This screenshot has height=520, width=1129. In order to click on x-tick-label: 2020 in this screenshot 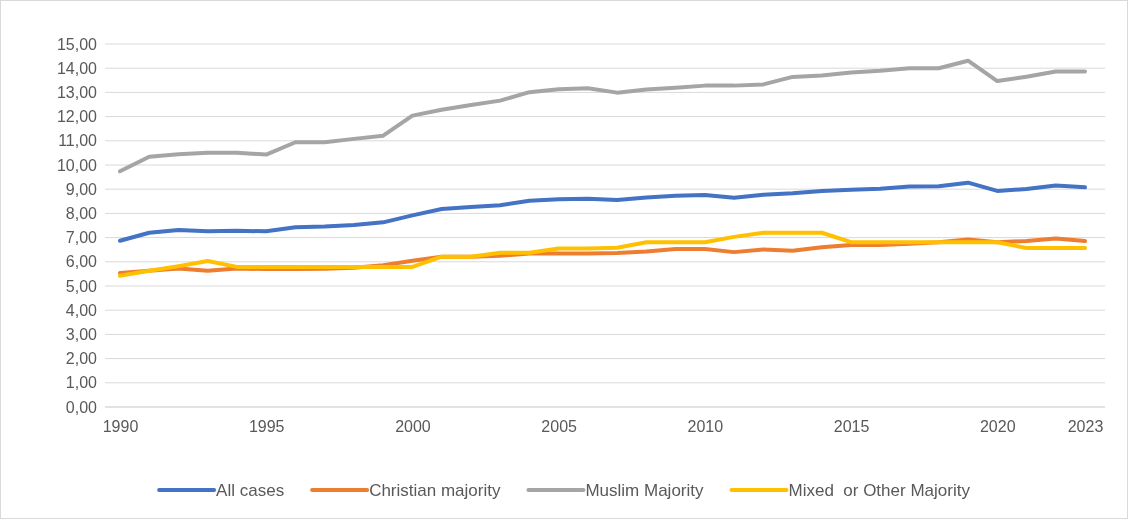, I will do `click(997, 427)`.